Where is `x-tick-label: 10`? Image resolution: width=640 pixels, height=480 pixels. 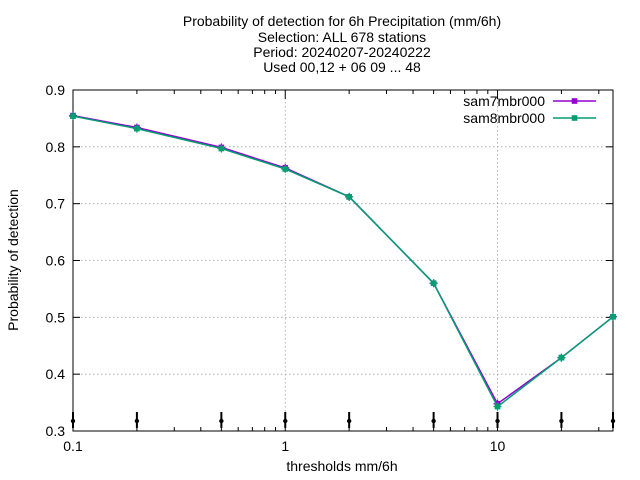 x-tick-label: 10 is located at coordinates (498, 446).